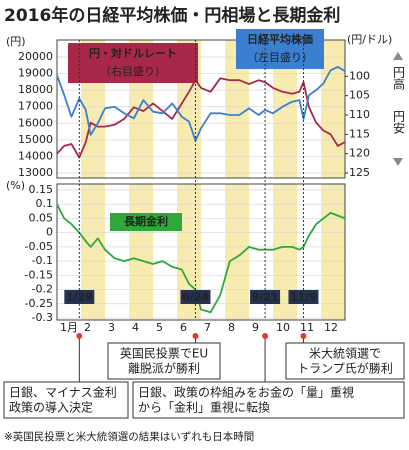 This screenshot has height=450, width=409. What do you see at coordinates (129, 436) in the screenshot?
I see `footnote: ※英国民投票と米大統領選の結果はいずれも日本時間` at bounding box center [129, 436].